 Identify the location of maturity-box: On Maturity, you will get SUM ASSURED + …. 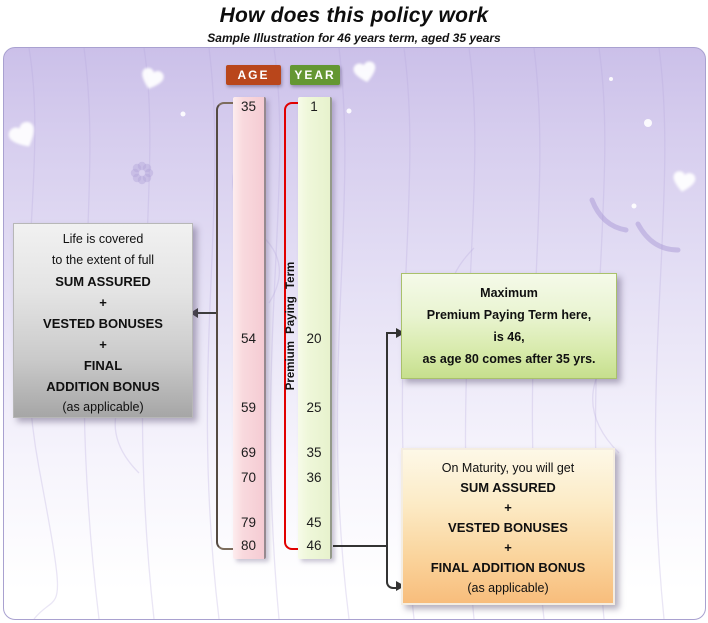
(508, 526).